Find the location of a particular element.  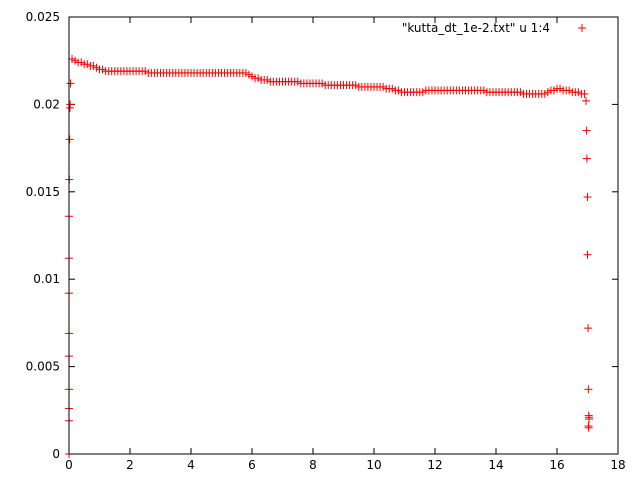

x-tick-label: 6 is located at coordinates (252, 465).